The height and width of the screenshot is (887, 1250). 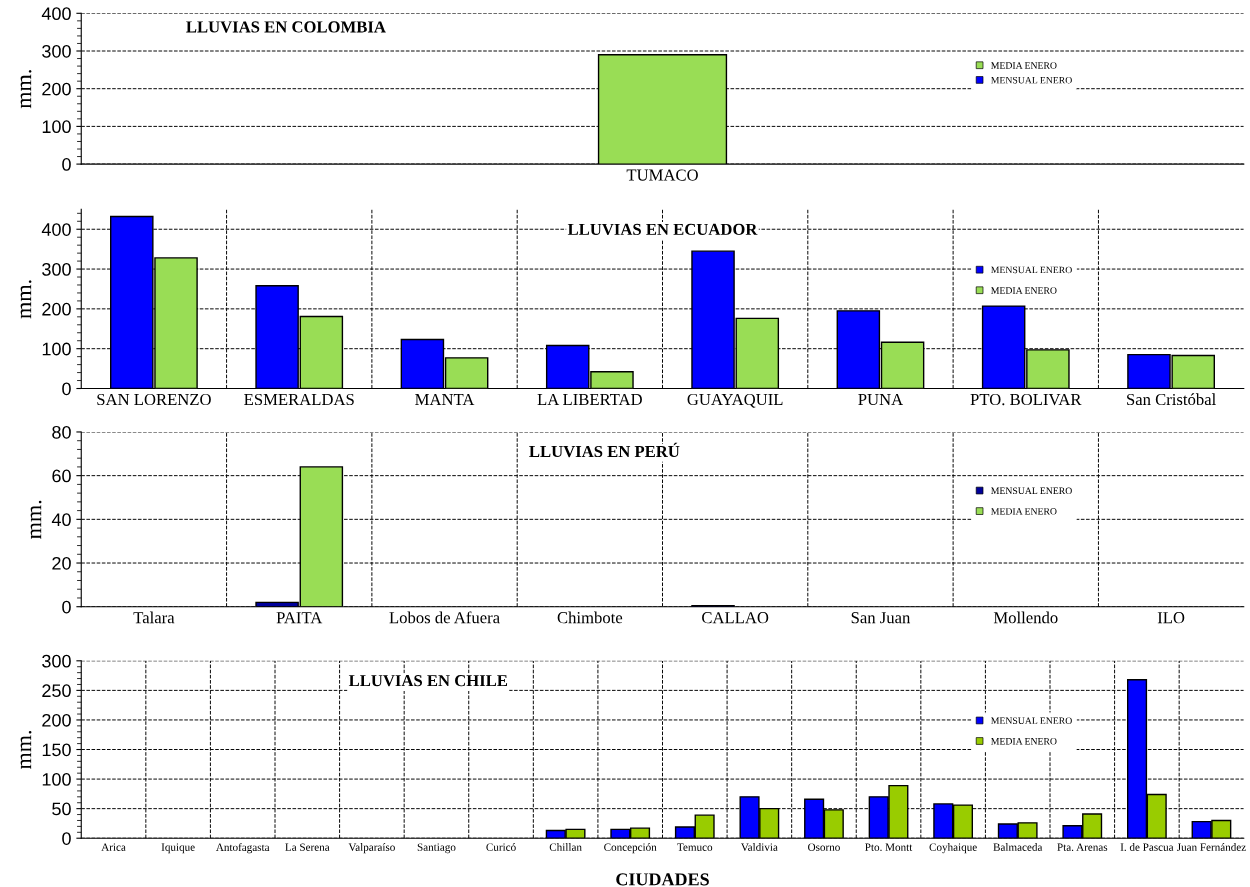 What do you see at coordinates (61, 563) in the screenshot?
I see `y-tick-label: 20` at bounding box center [61, 563].